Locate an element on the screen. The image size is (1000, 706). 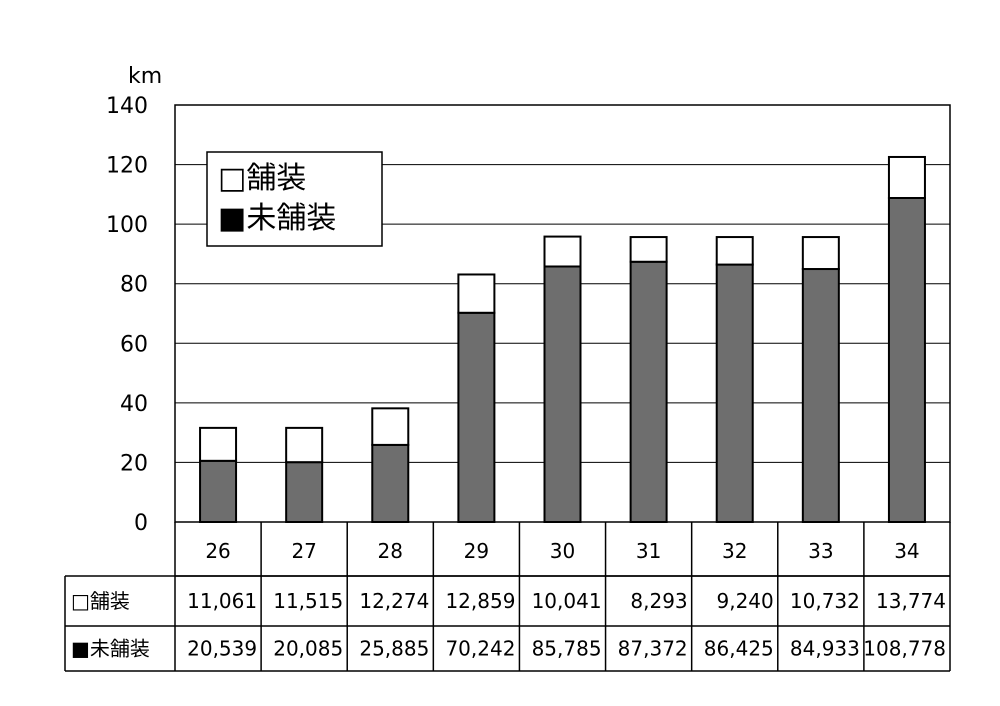
y-tick-label: 20 is located at coordinates (134, 463).